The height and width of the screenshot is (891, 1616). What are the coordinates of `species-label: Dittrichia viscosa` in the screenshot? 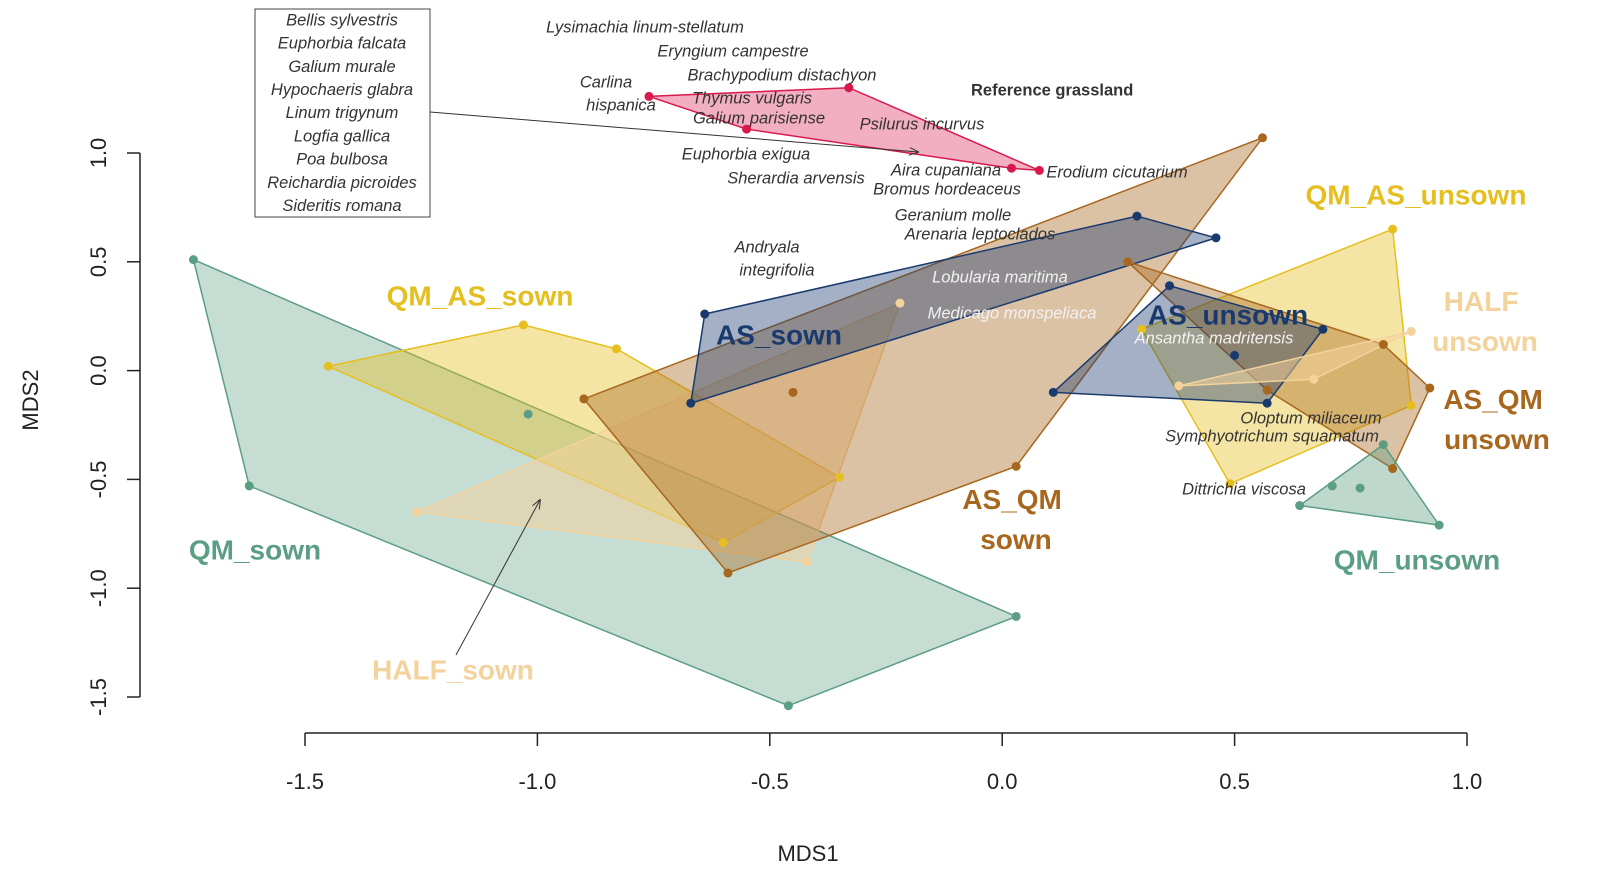 It's located at (1244, 489).